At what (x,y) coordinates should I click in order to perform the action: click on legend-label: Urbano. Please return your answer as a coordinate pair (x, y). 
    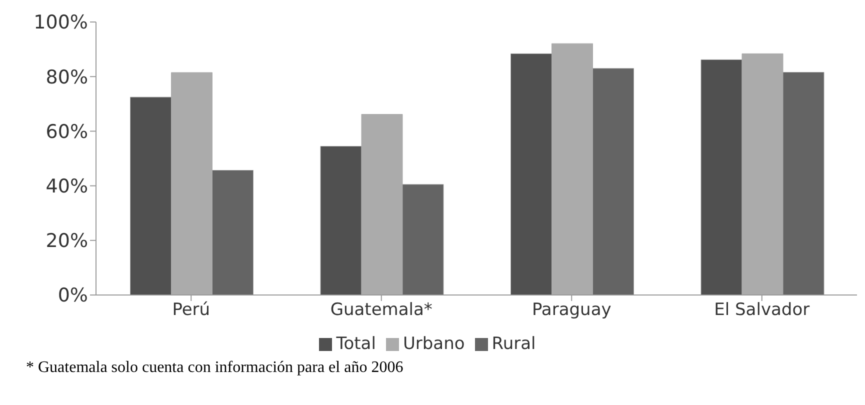
    Looking at the image, I should click on (433, 344).